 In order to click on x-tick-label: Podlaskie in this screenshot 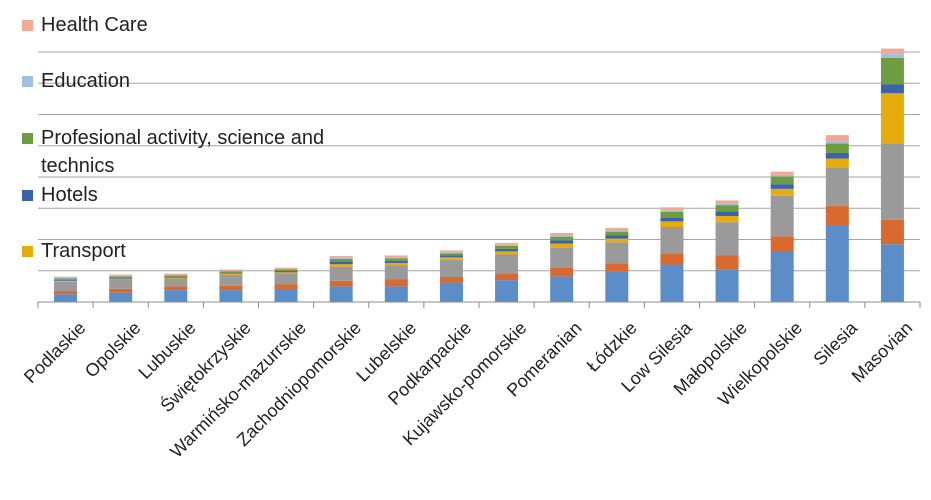, I will do `click(54, 352)`.